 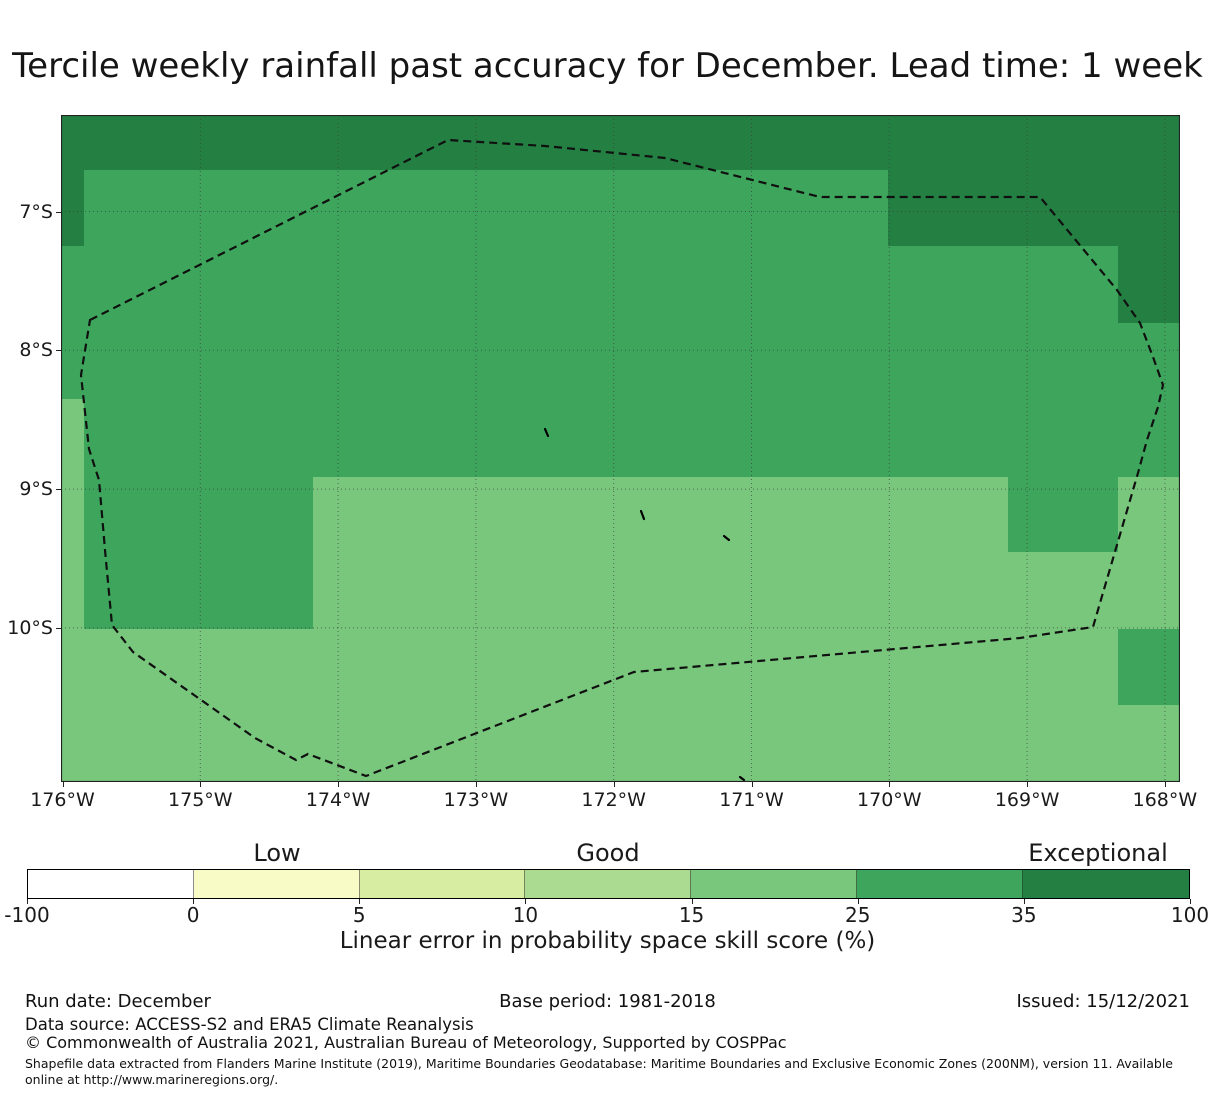 What do you see at coordinates (1024, 915) in the screenshot?
I see `colorbar-tick-label: 35` at bounding box center [1024, 915].